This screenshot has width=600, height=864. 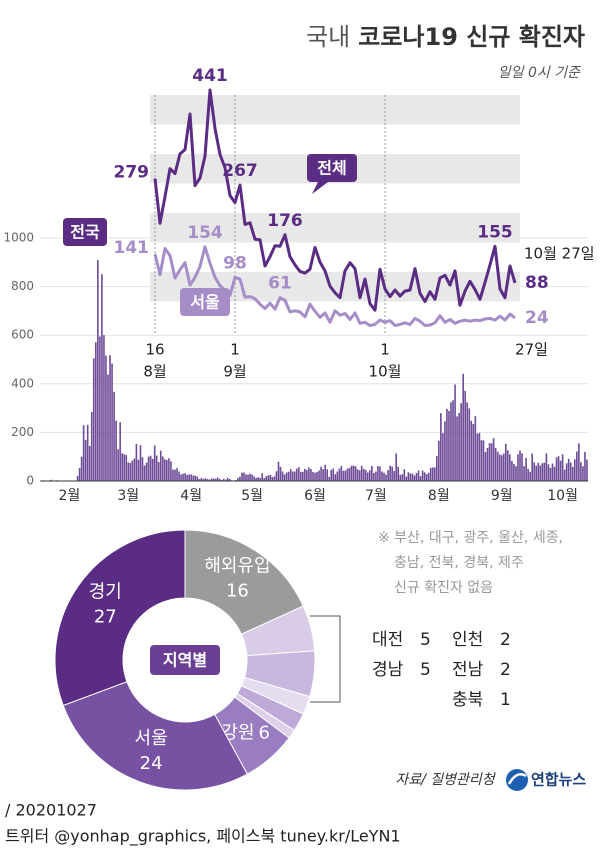 What do you see at coordinates (495, 232) in the screenshot?
I see `value-label: 155` at bounding box center [495, 232].